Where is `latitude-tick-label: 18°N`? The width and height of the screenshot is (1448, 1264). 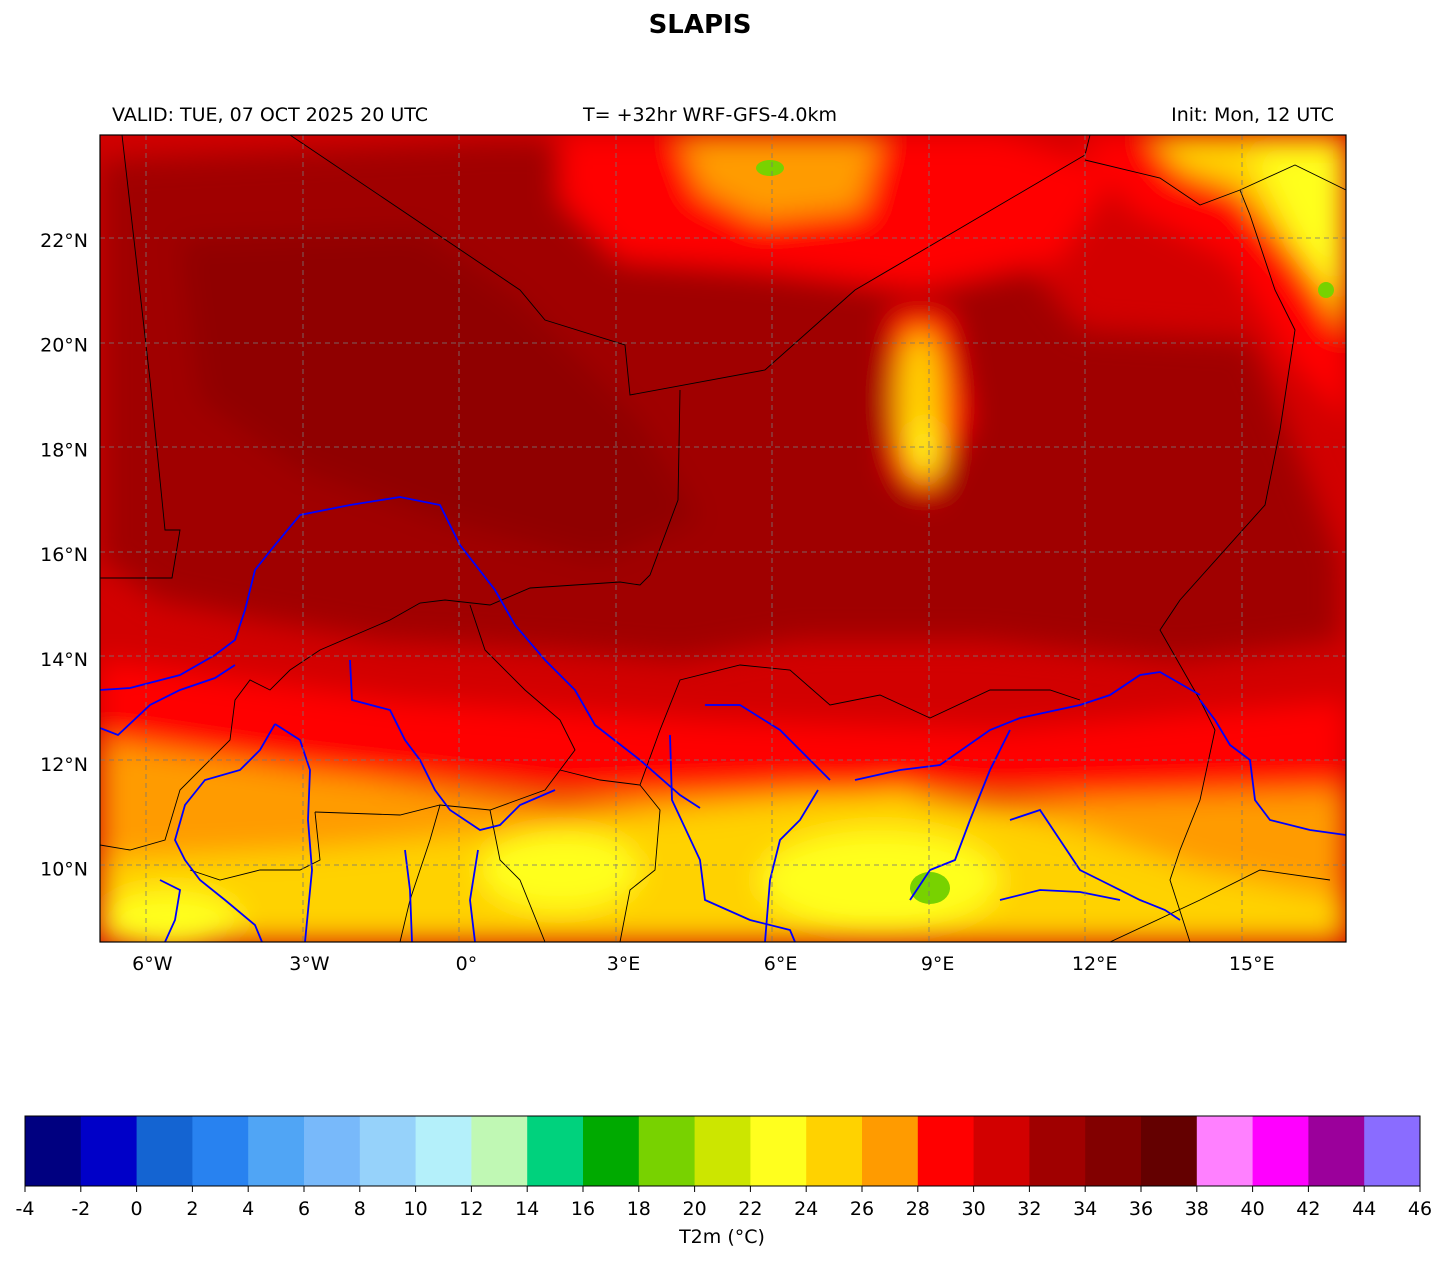 latitude-tick-label: 18°N is located at coordinates (64, 450).